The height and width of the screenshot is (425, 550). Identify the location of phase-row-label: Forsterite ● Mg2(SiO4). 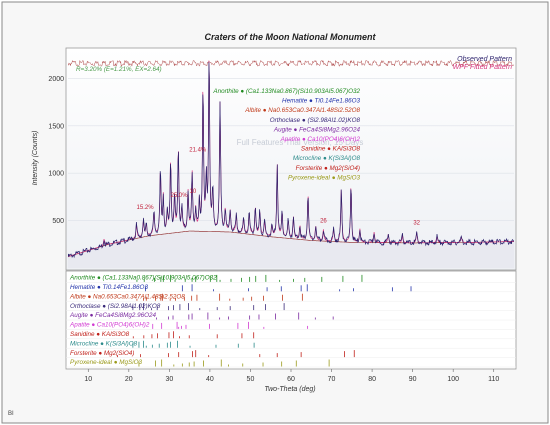
(102, 353).